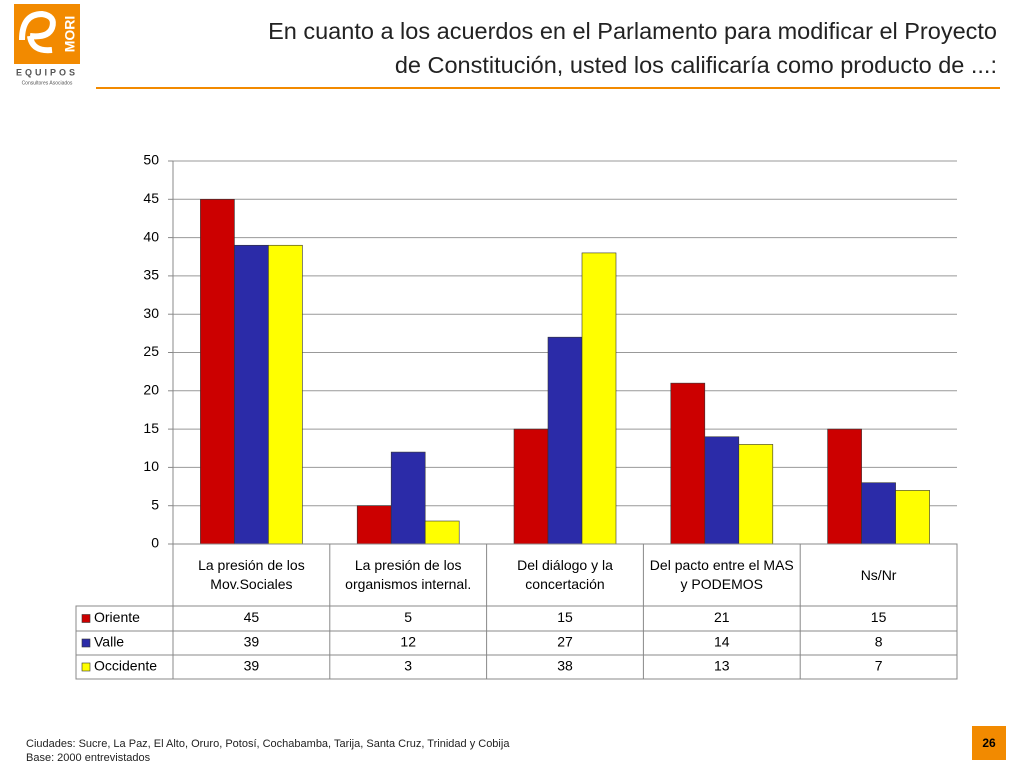  I want to click on table-value: 21, so click(722, 617).